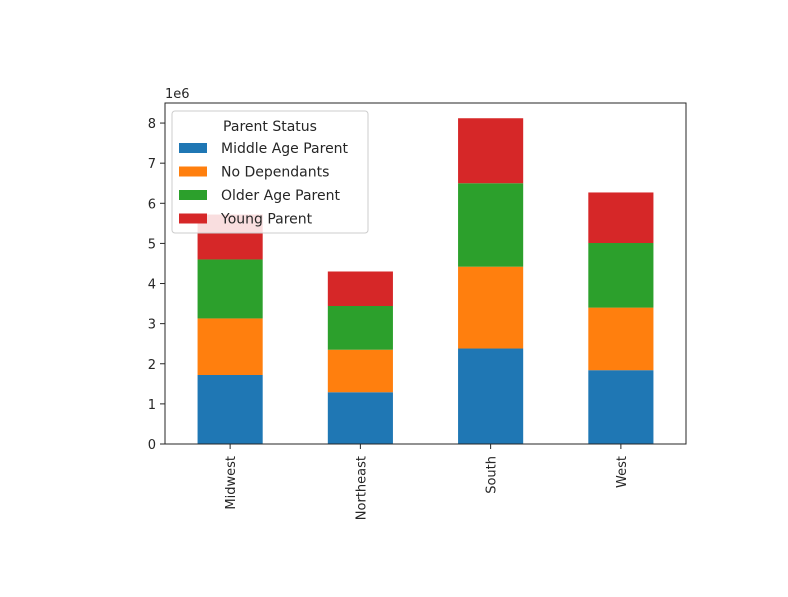 The image size is (788, 597). I want to click on y-tick-label-2: 2, so click(152, 365).